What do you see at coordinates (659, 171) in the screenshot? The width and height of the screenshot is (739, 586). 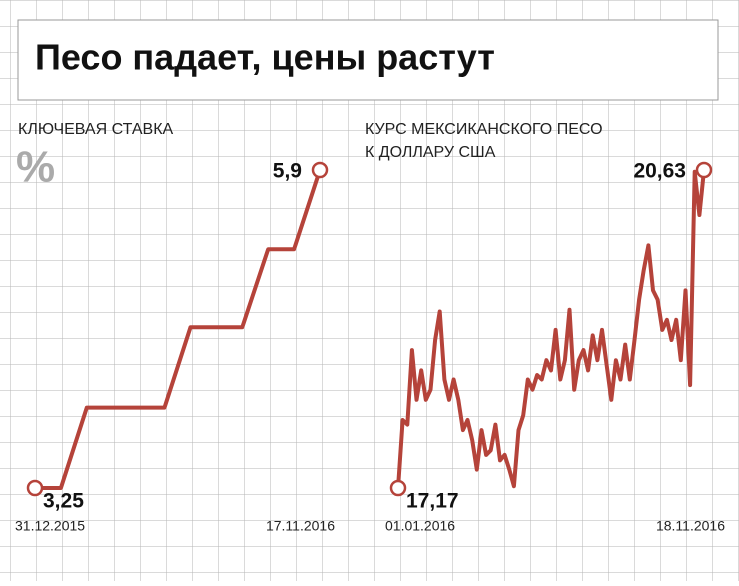 I see `data-label: 20,63` at bounding box center [659, 171].